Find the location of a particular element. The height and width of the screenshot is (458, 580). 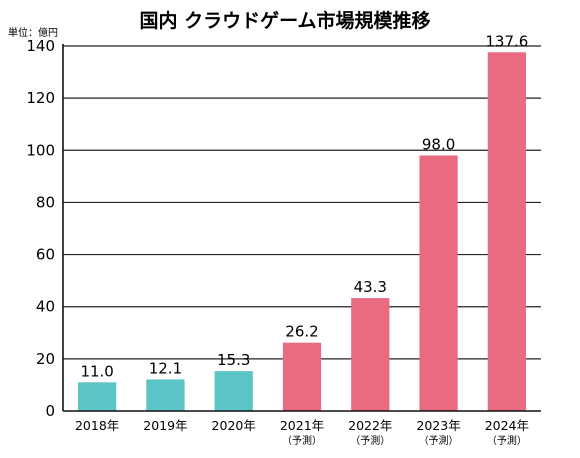

x-tick-label: 2024年 is located at coordinates (507, 425).